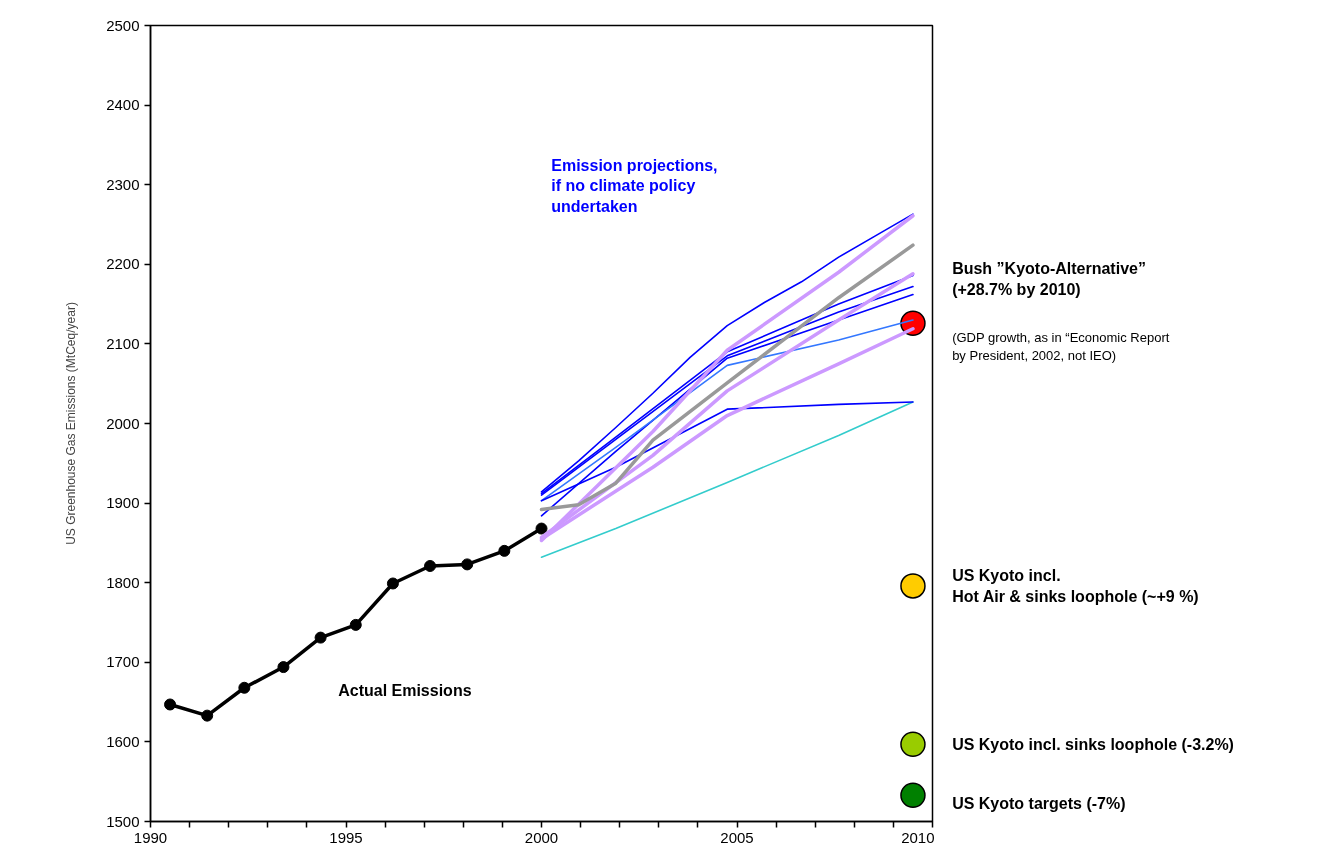 The image size is (1324, 863). What do you see at coordinates (737, 837) in the screenshot?
I see `x-tick-label: 2005` at bounding box center [737, 837].